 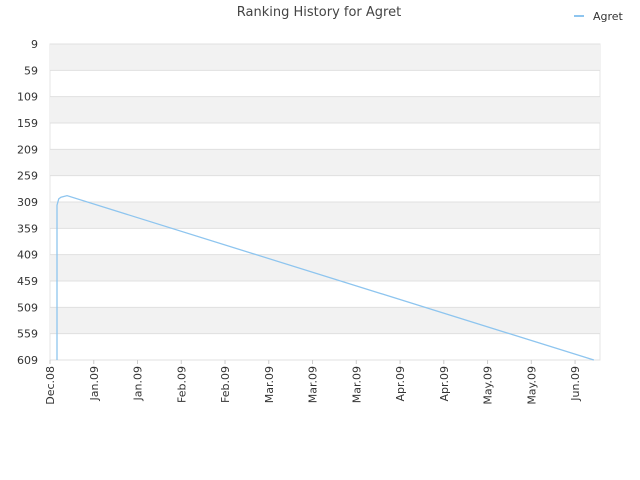 What do you see at coordinates (50, 385) in the screenshot?
I see `x-tick-label: Dec.08` at bounding box center [50, 385].